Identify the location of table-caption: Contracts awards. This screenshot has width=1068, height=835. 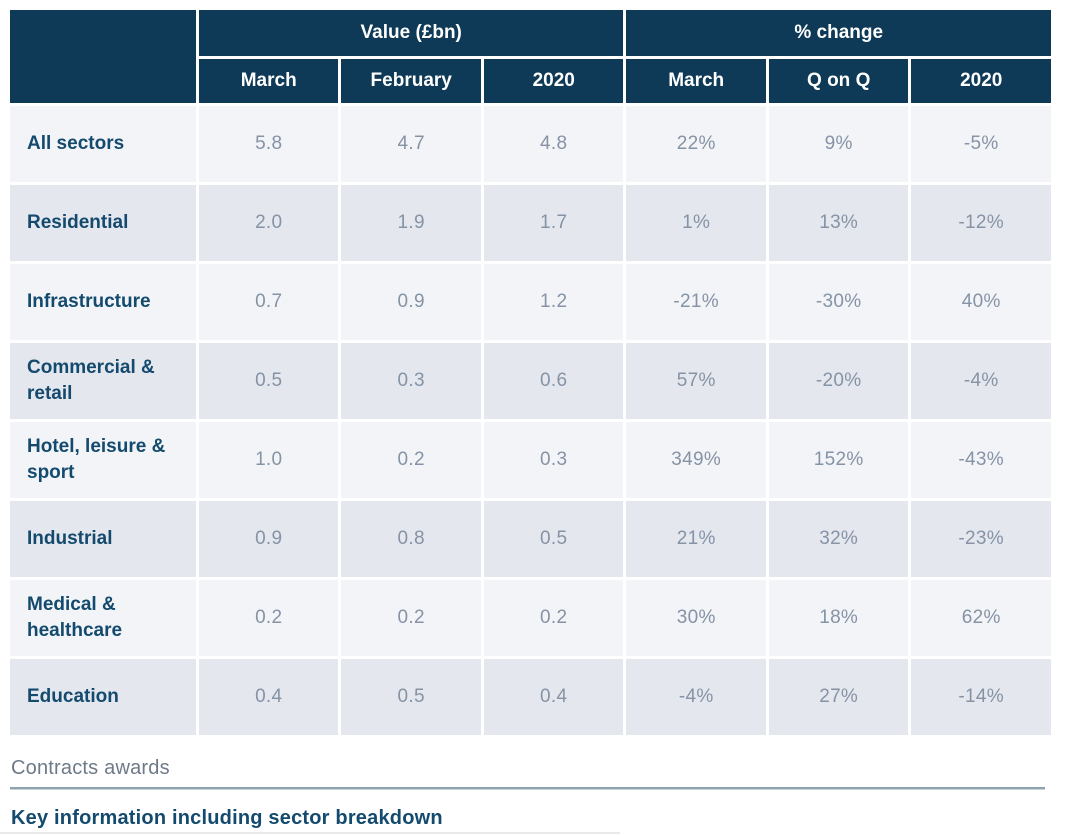
(90, 768).